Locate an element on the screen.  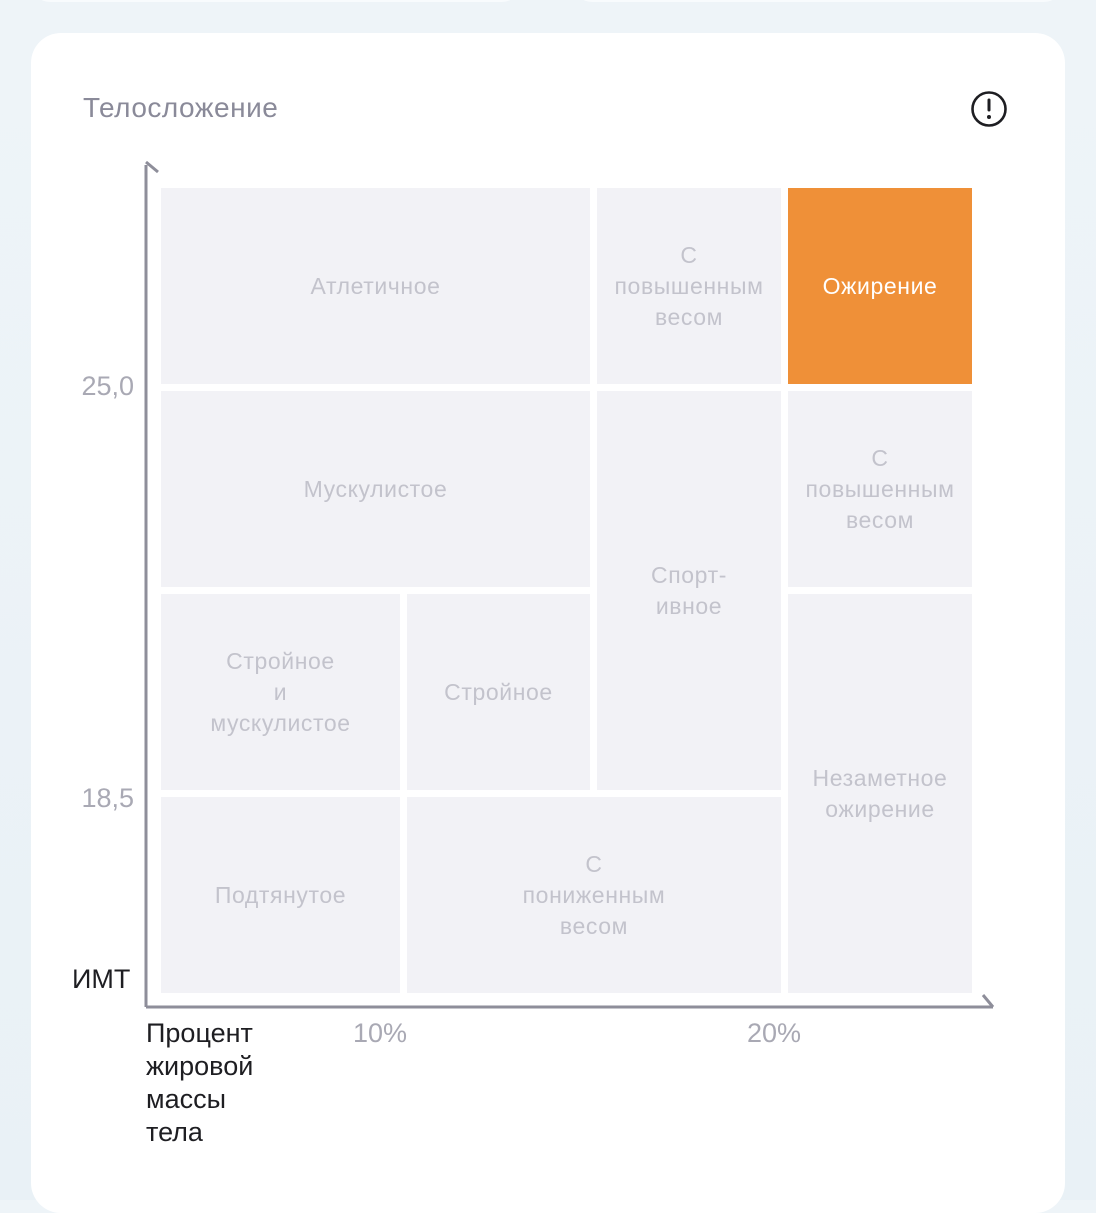
cell-slim-muscular: Стройное и мускулистое is located at coordinates (280, 692).